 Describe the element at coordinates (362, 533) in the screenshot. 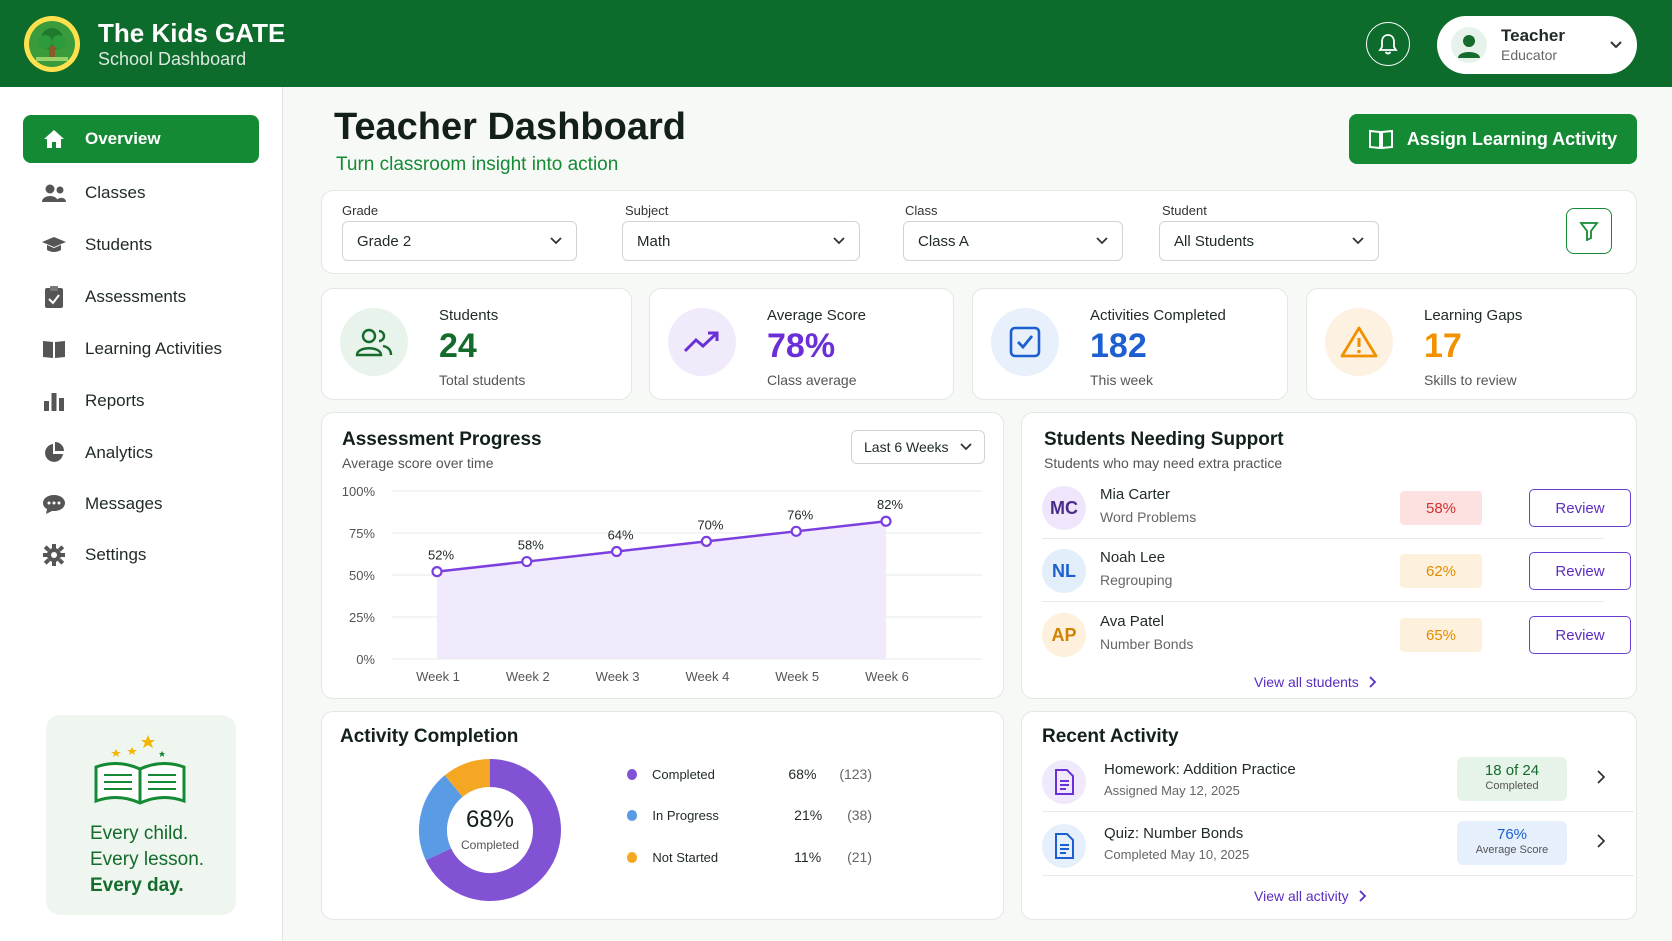

I see `y-tick-label: 75%` at that location.